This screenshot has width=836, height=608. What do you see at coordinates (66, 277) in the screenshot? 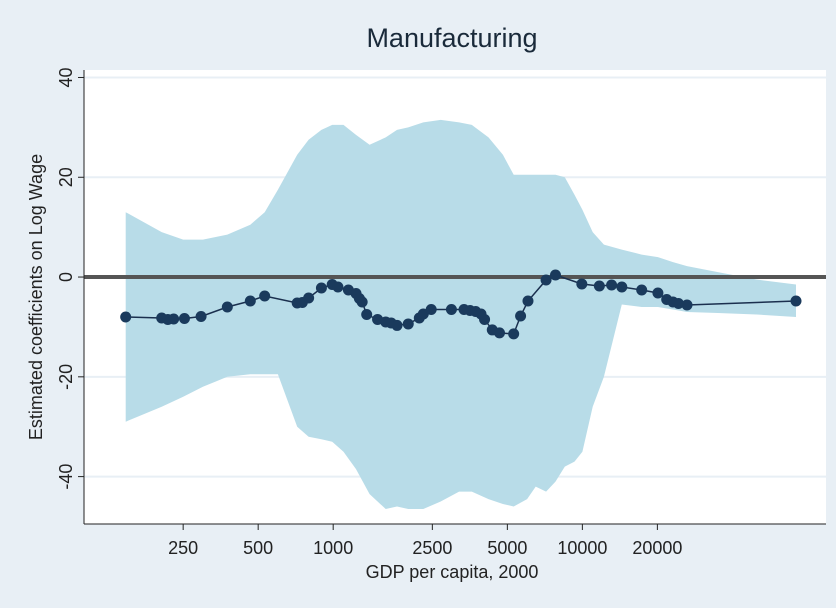
I see `y-tick-label: 0` at bounding box center [66, 277].